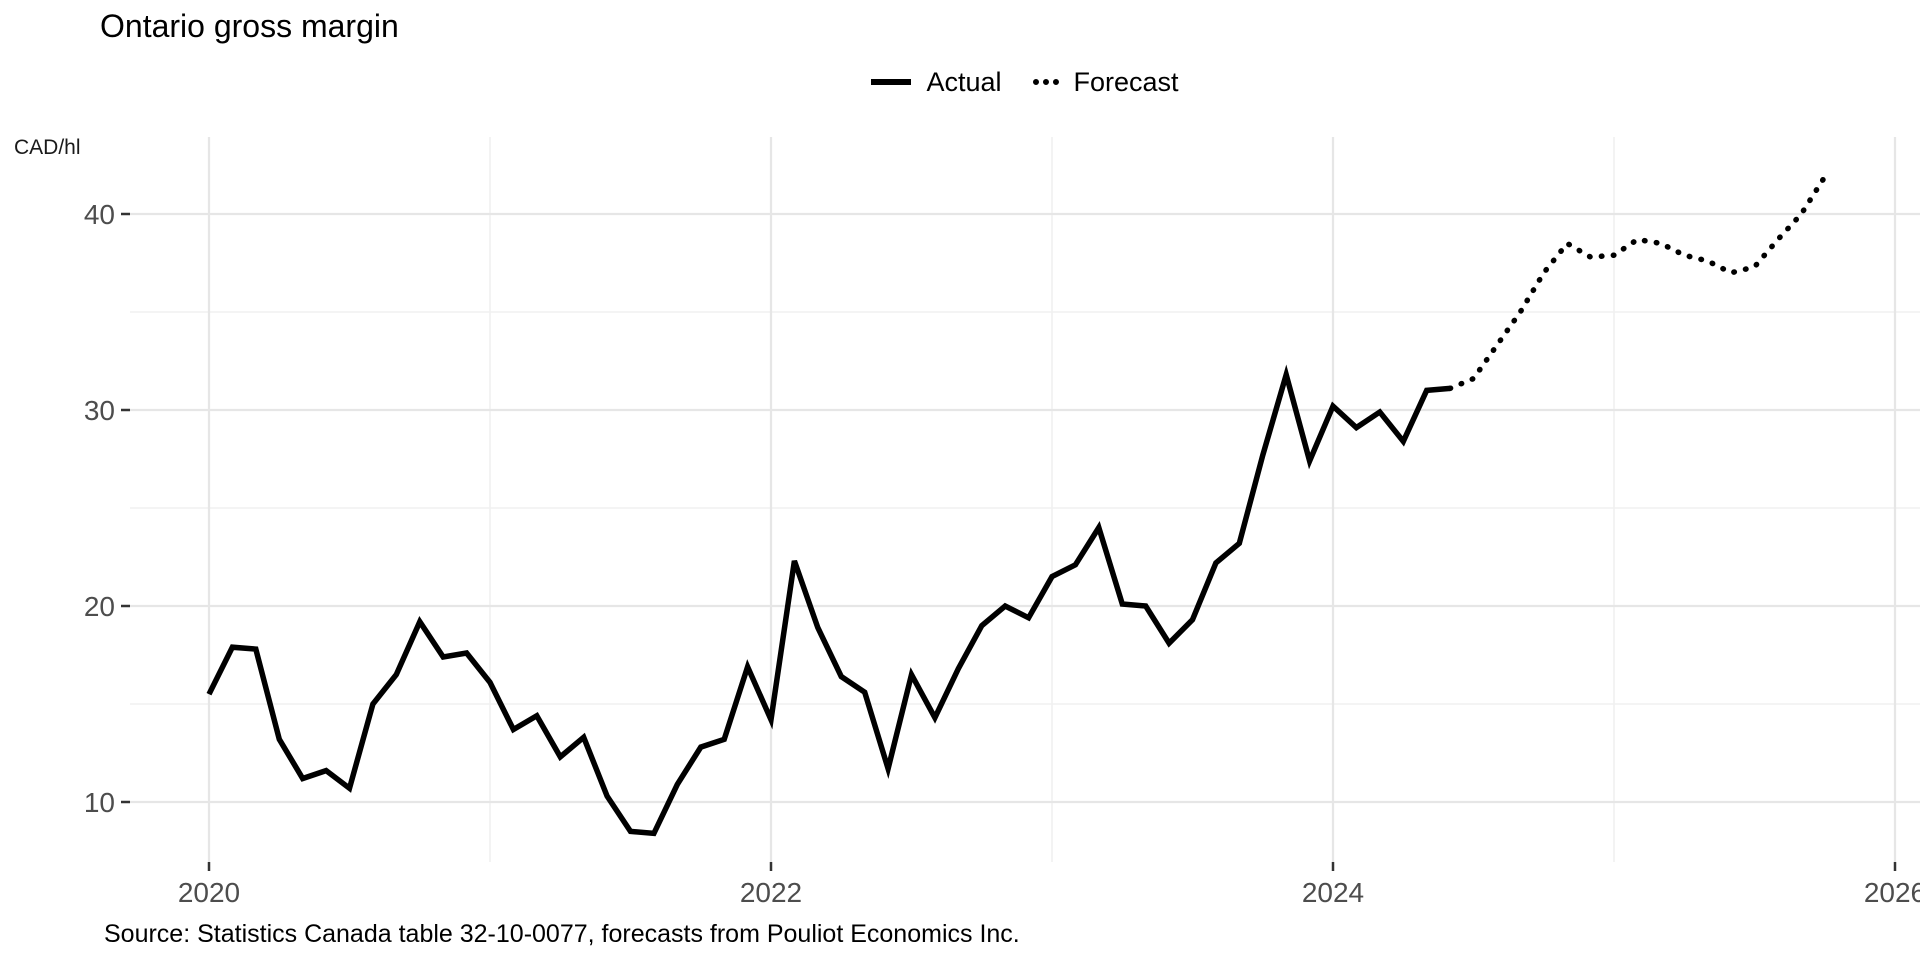 The width and height of the screenshot is (1920, 960). Describe the element at coordinates (99, 606) in the screenshot. I see `y-tick-label: 20` at that location.